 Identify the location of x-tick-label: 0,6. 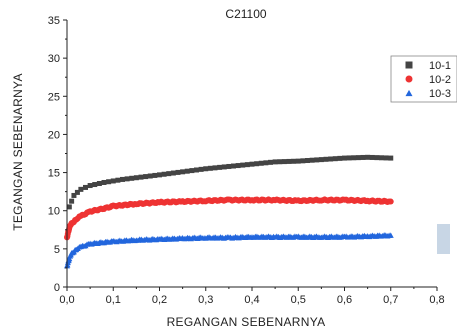
(344, 300).